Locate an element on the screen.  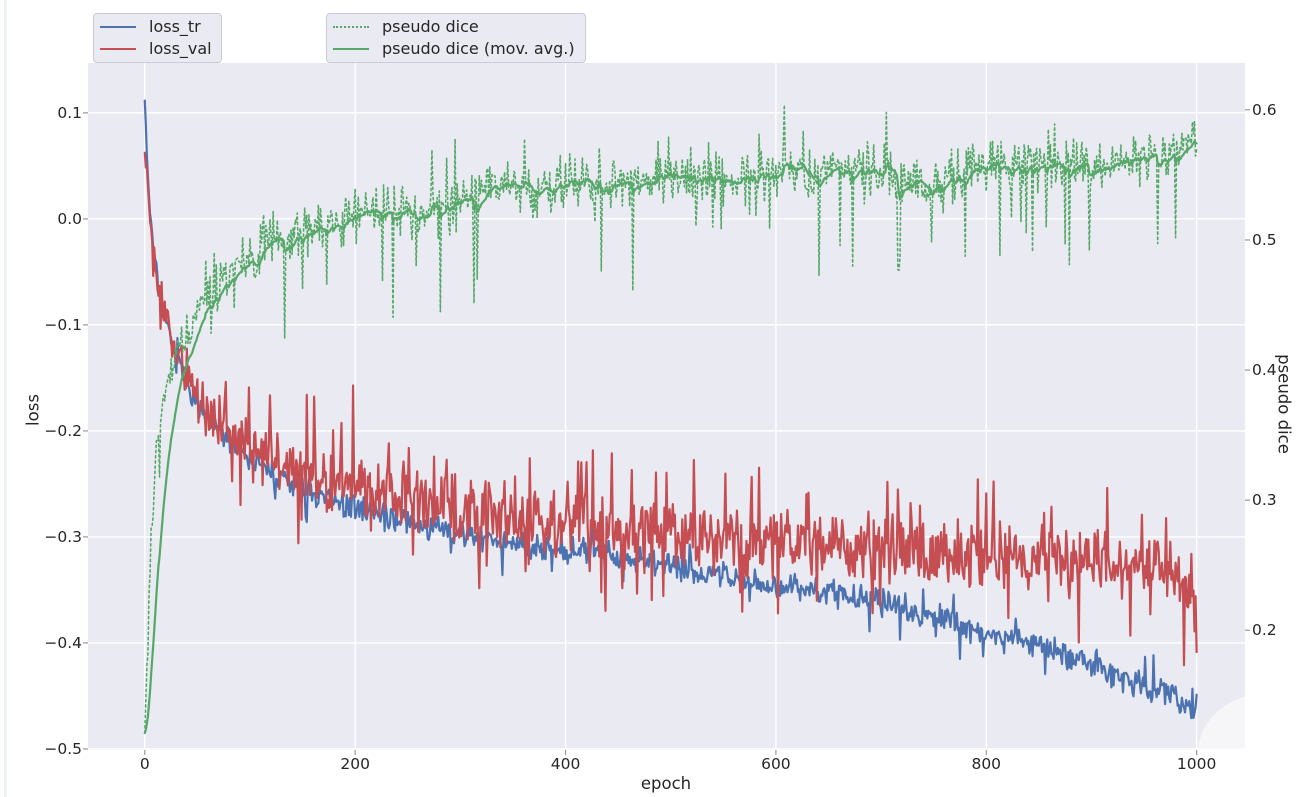
right-y-tick-label: 0.5 is located at coordinates (1264, 239).